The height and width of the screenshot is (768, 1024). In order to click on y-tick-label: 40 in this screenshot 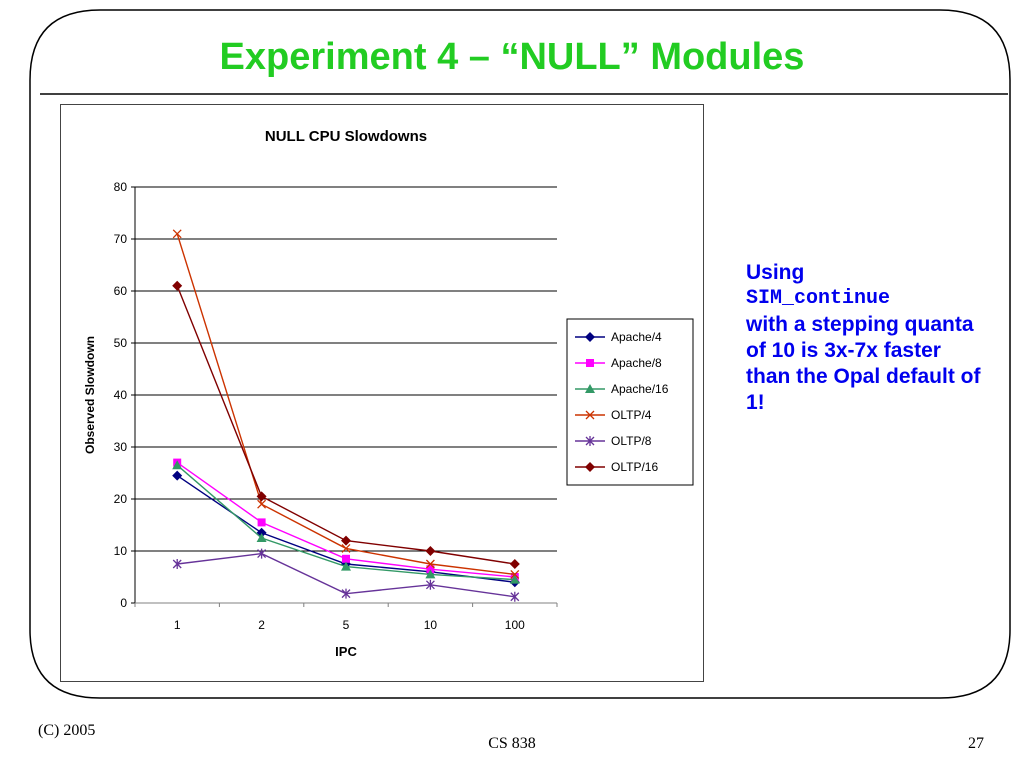, I will do `click(121, 395)`.